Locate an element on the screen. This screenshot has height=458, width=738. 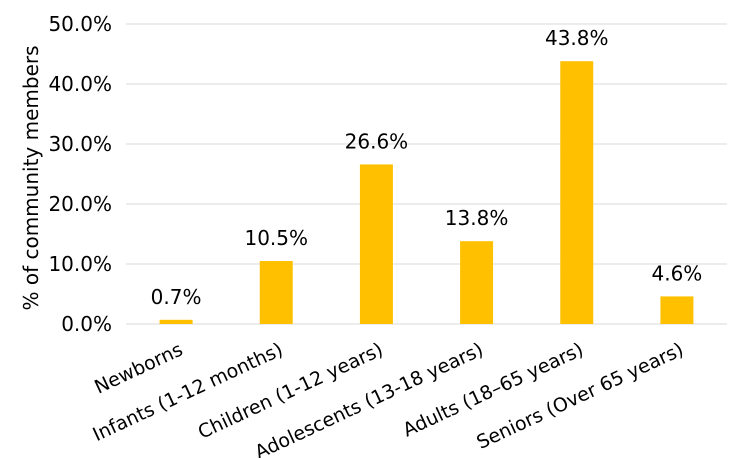
data-label: 43.8% is located at coordinates (577, 38).